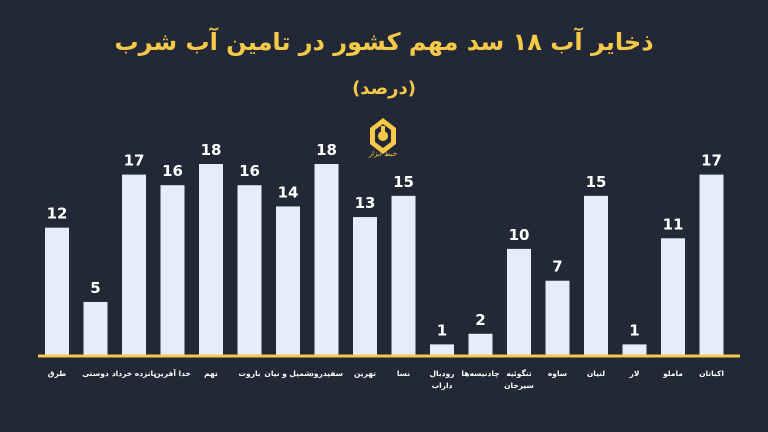  What do you see at coordinates (519, 373) in the screenshot?
I see `x-tick-label: تنگوئیه` at bounding box center [519, 373].